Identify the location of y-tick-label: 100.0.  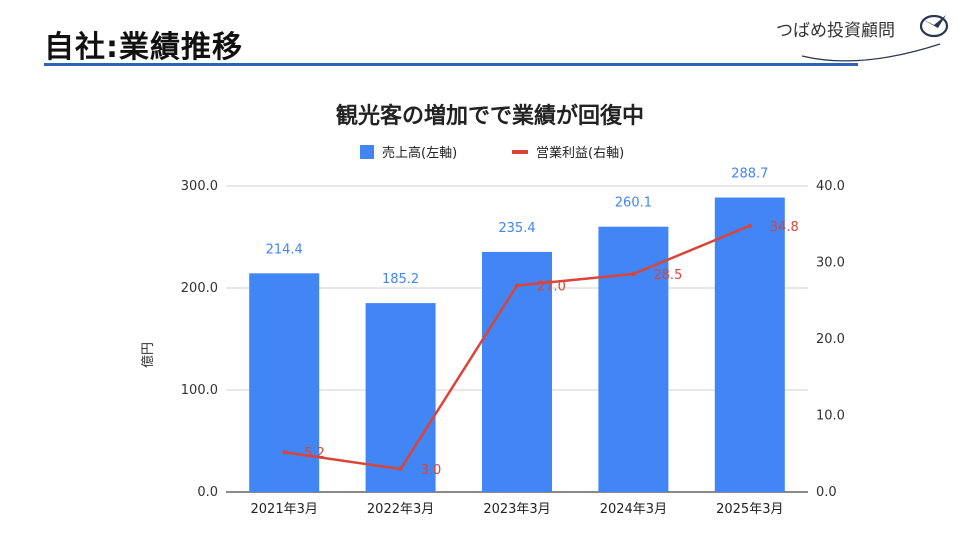
(199, 390).